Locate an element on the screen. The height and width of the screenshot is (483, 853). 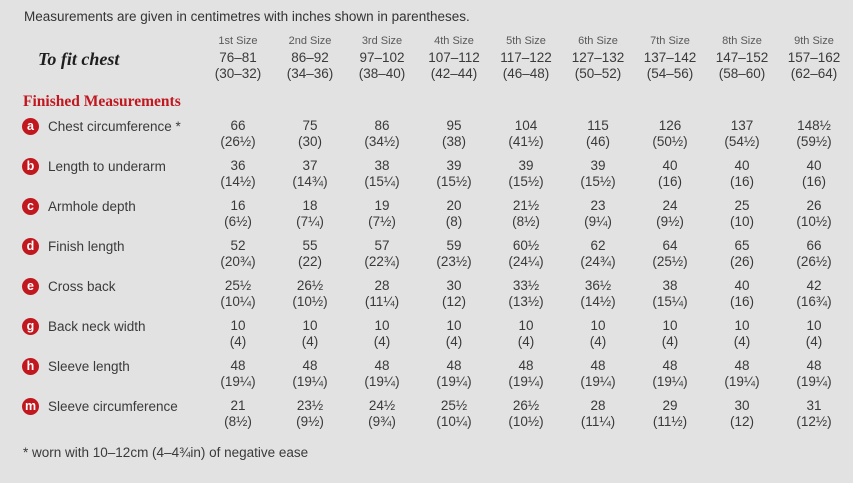
value-cm: 37 is located at coordinates (310, 165).